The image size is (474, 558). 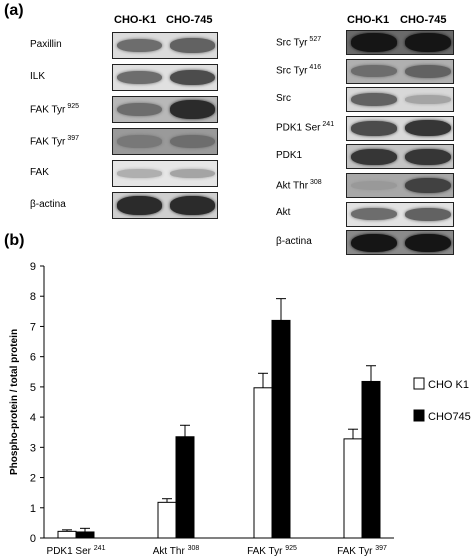 I want to click on x-tick-label: FAK Tyr 925, so click(x=272, y=551).